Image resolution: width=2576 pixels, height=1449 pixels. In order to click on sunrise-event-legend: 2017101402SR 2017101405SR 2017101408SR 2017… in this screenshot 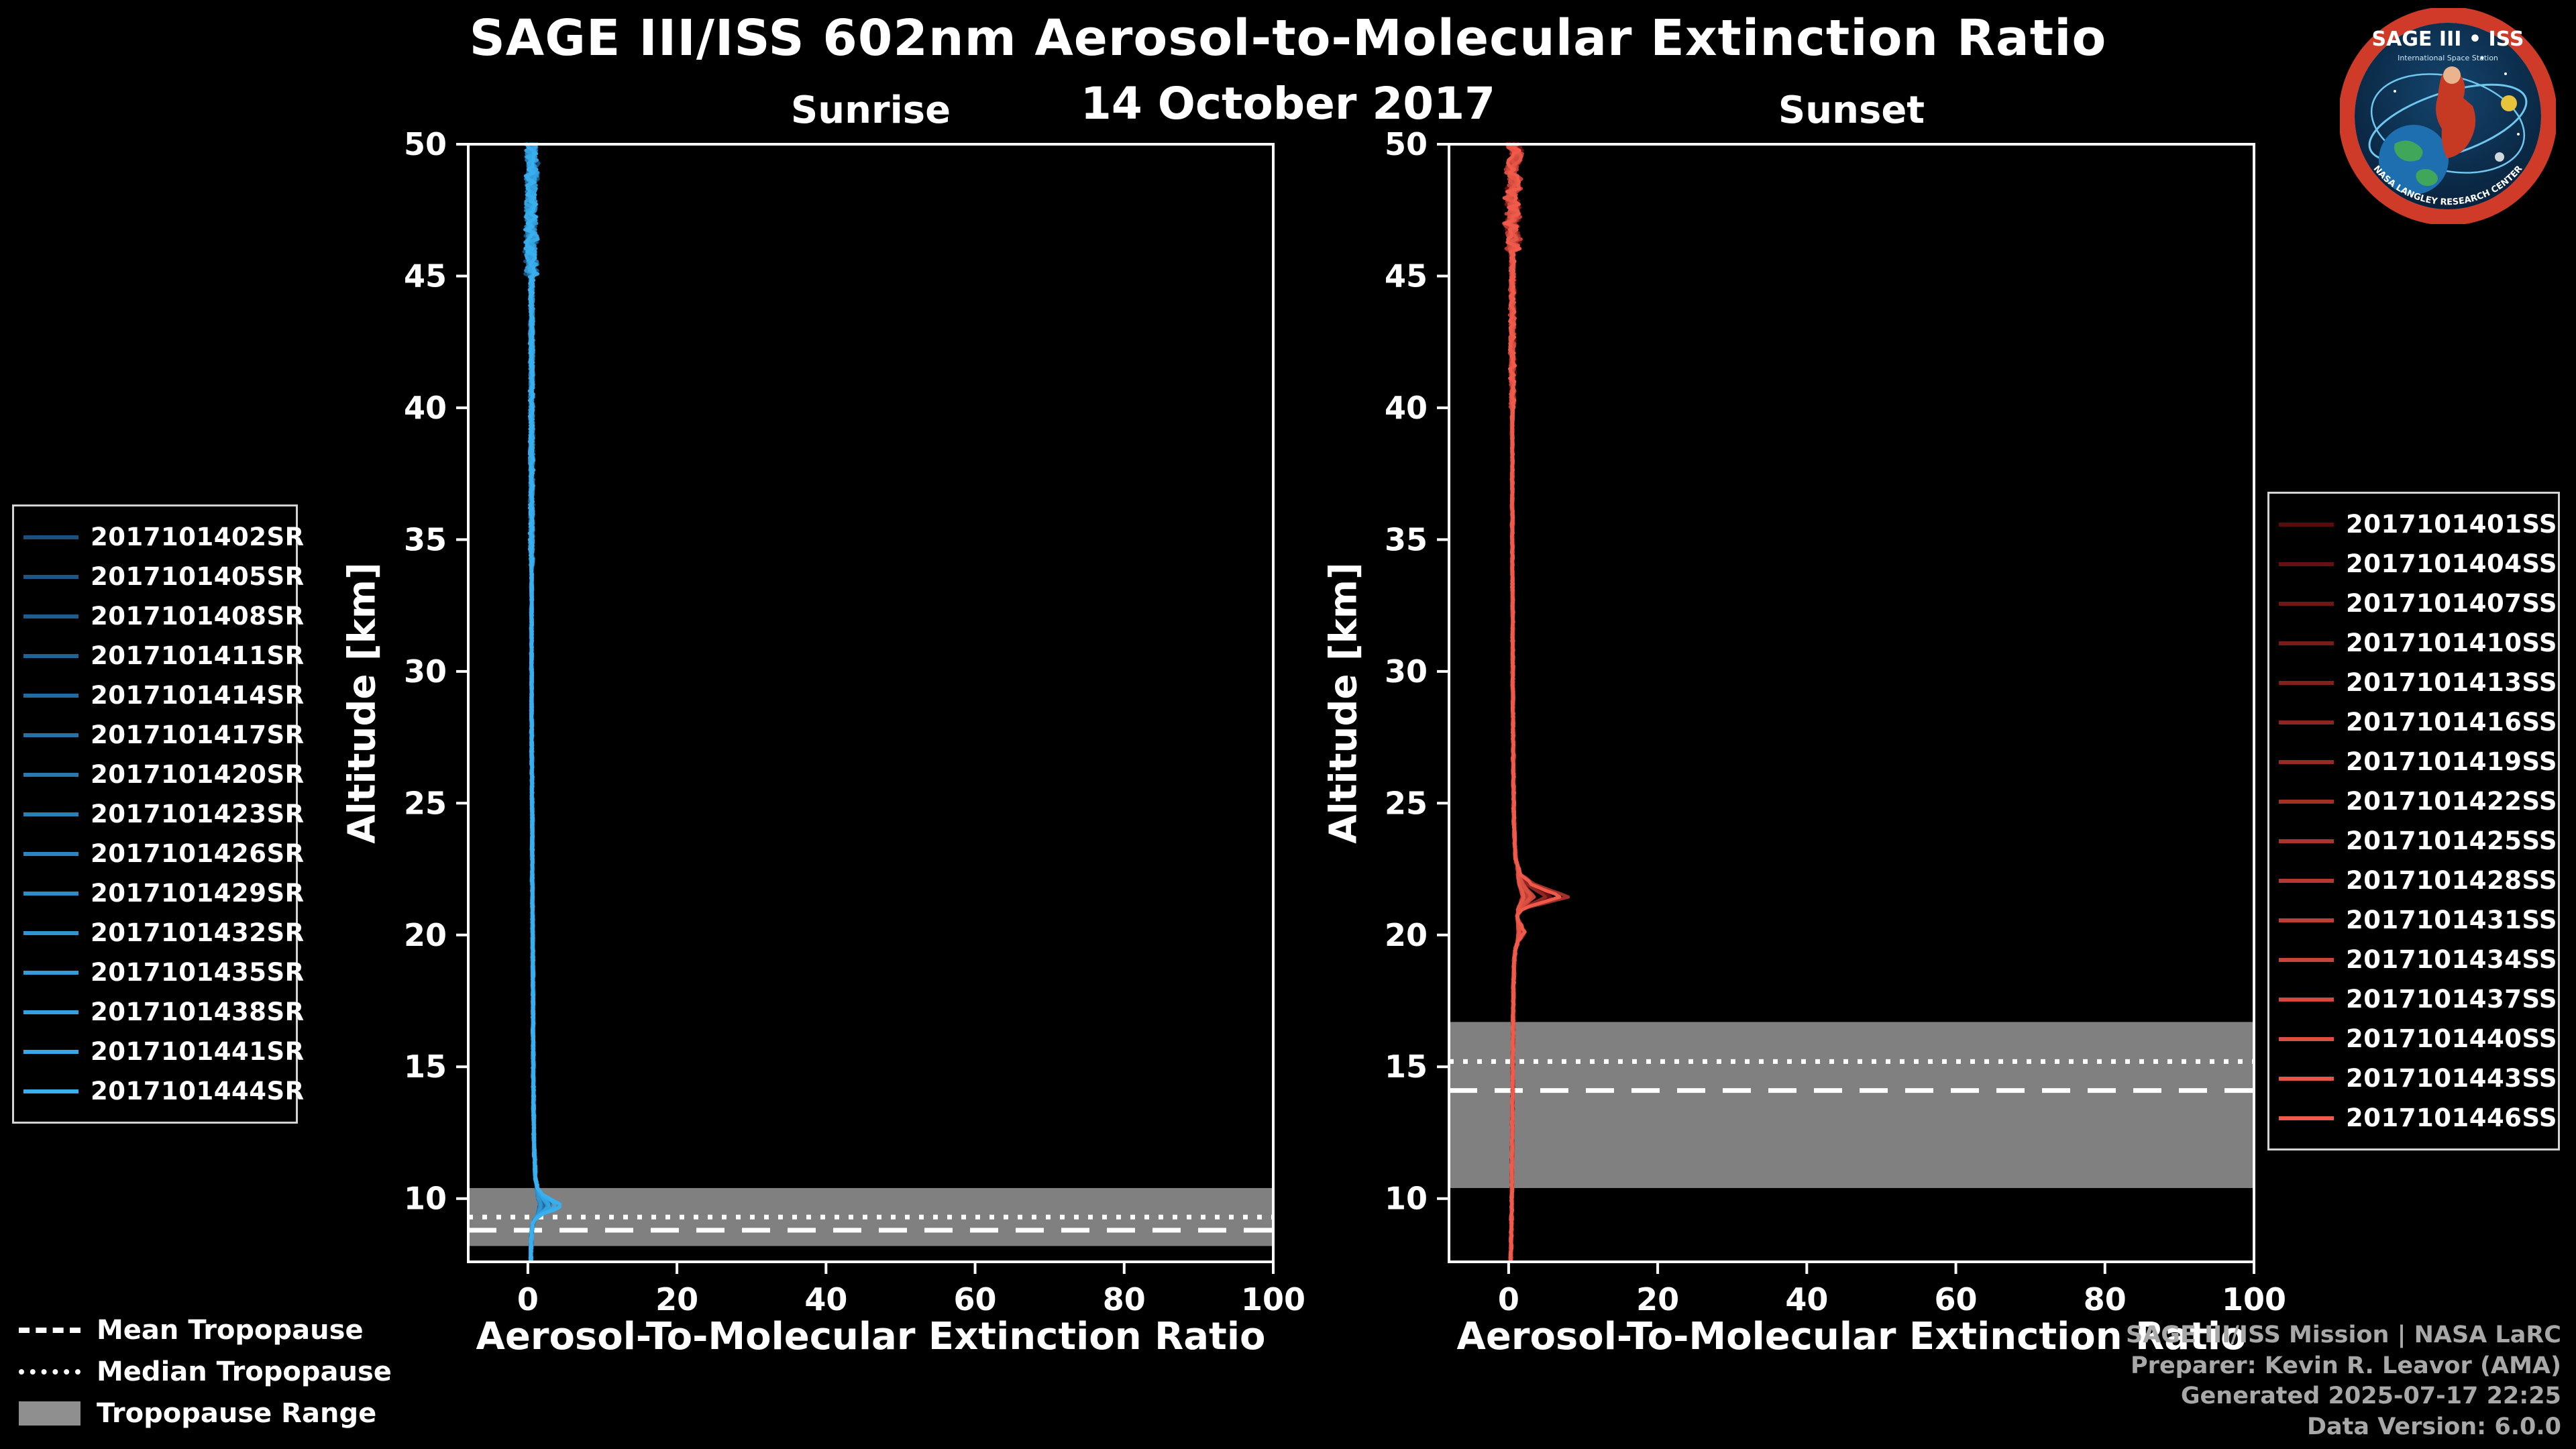, I will do `click(158, 814)`.